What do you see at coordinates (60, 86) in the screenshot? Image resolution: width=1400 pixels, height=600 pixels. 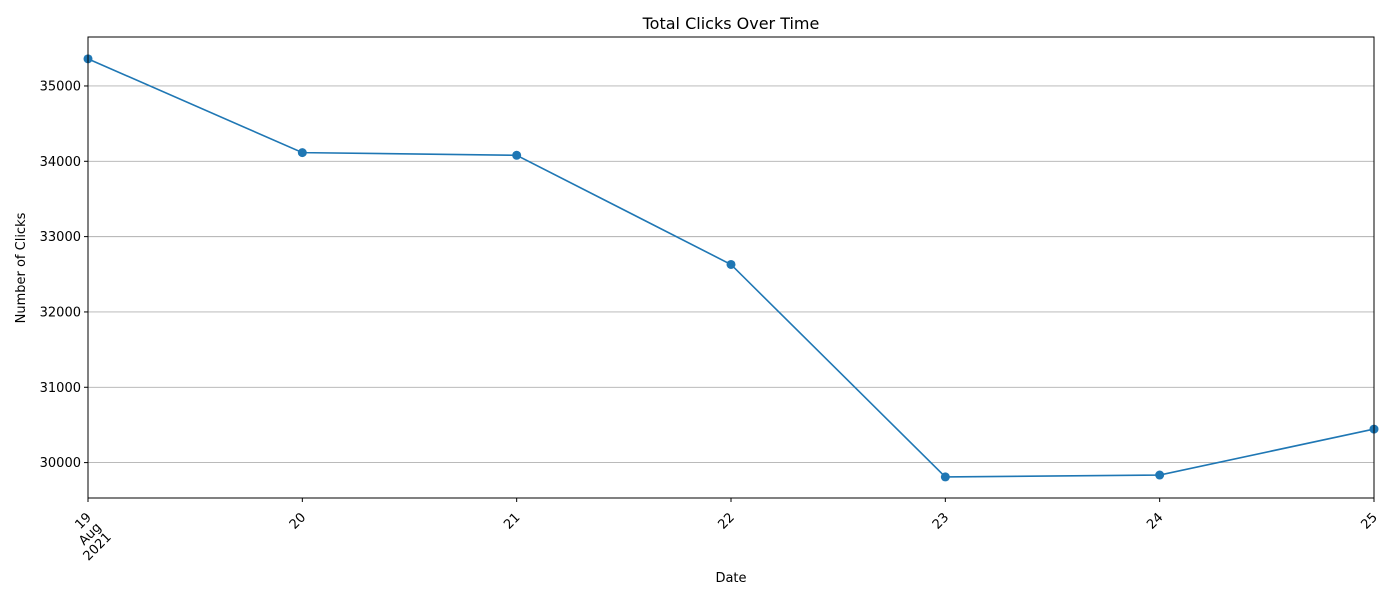 I see `y-tick-label: 35000` at bounding box center [60, 86].